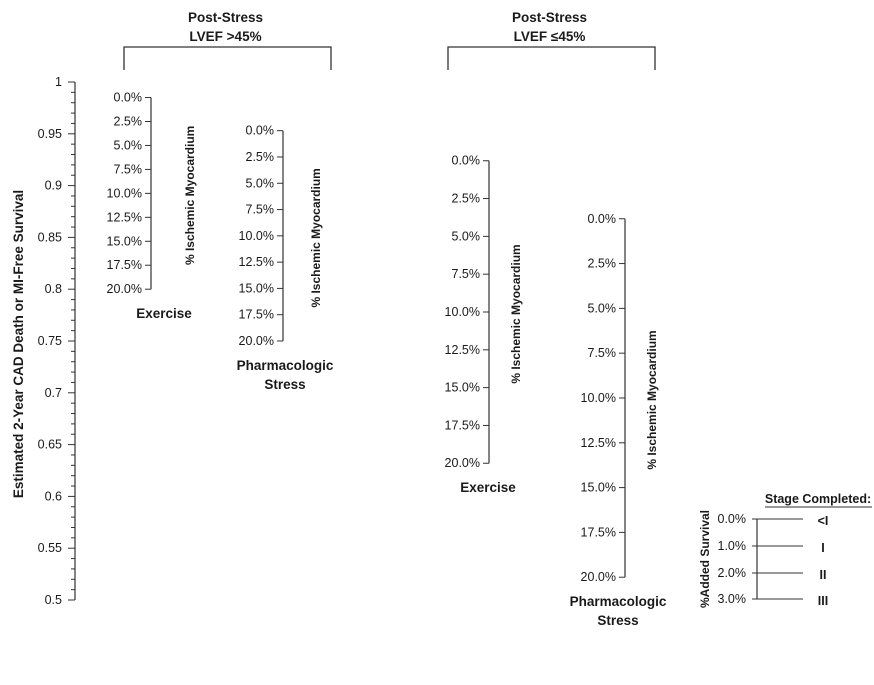  What do you see at coordinates (732, 546) in the screenshot?
I see `stage-value-label: 1.0%` at bounding box center [732, 546].